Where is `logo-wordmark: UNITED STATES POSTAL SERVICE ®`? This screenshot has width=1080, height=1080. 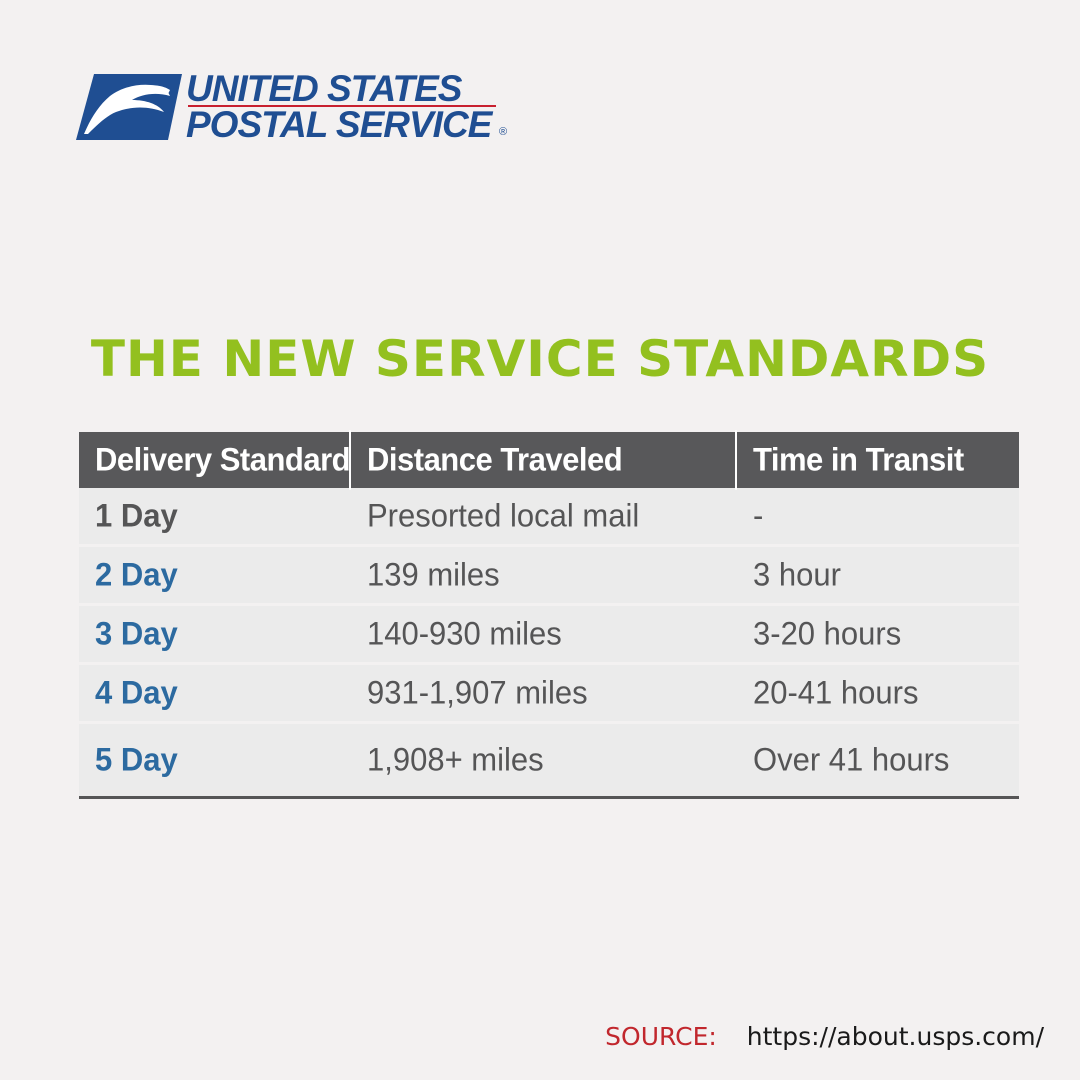
logo-wordmark: UNITED STATES POSTAL SERVICE ® is located at coordinates (351, 106).